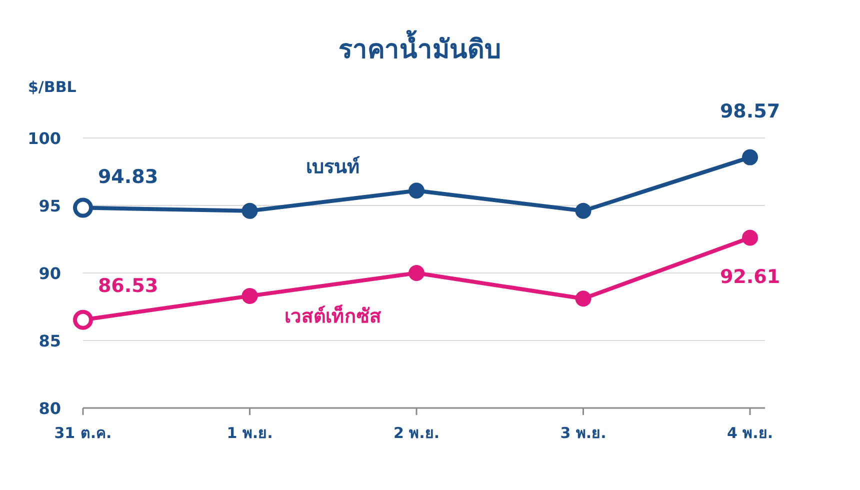 Image resolution: width=860 pixels, height=490 pixels. I want to click on y-axis-title: $/BBL, so click(52, 87).